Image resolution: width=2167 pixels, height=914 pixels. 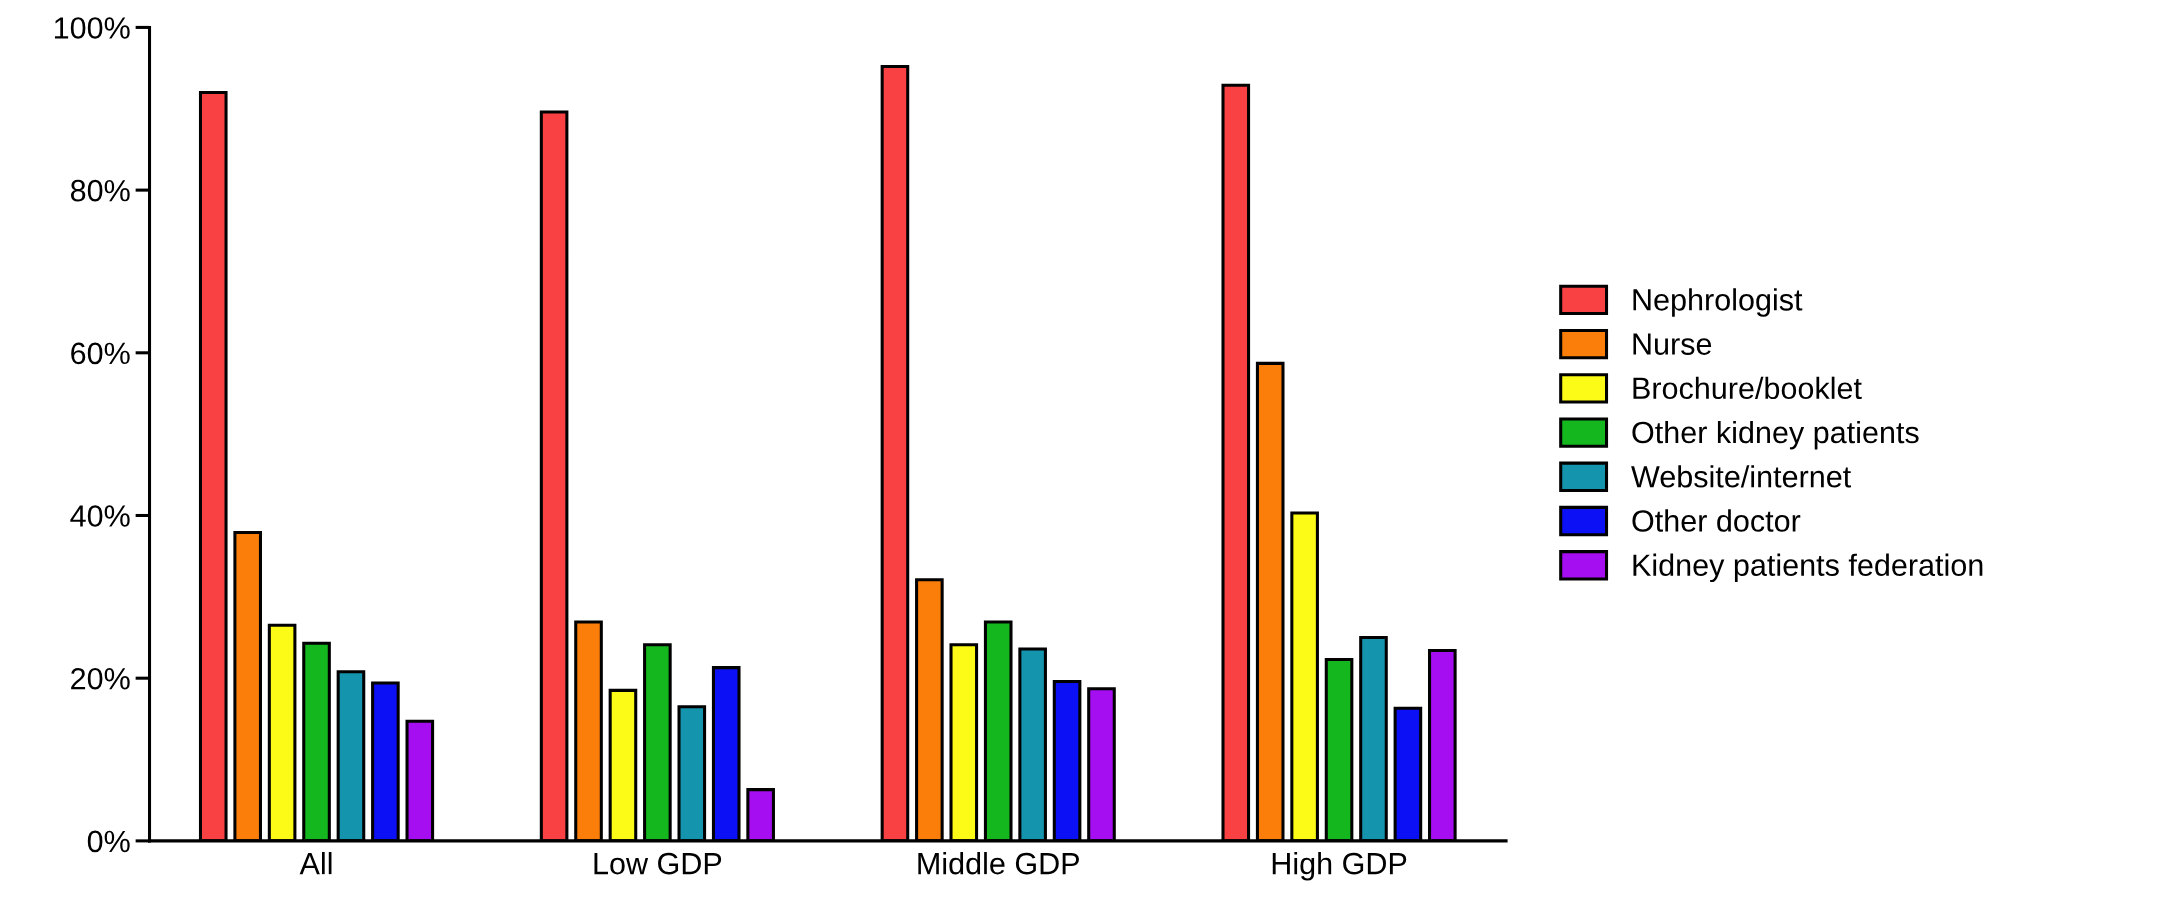 I want to click on legend-label: Nephrologist, so click(x=1718, y=302).